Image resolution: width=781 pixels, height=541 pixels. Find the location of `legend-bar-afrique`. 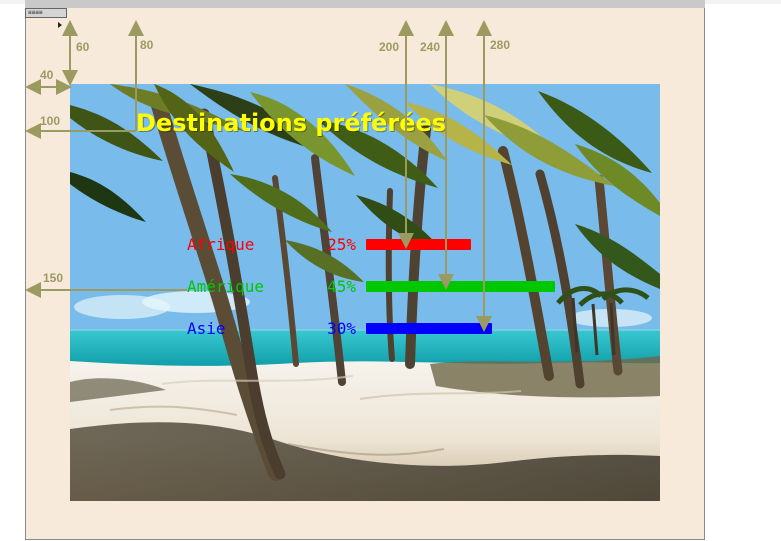

legend-bar-afrique is located at coordinates (418, 244).